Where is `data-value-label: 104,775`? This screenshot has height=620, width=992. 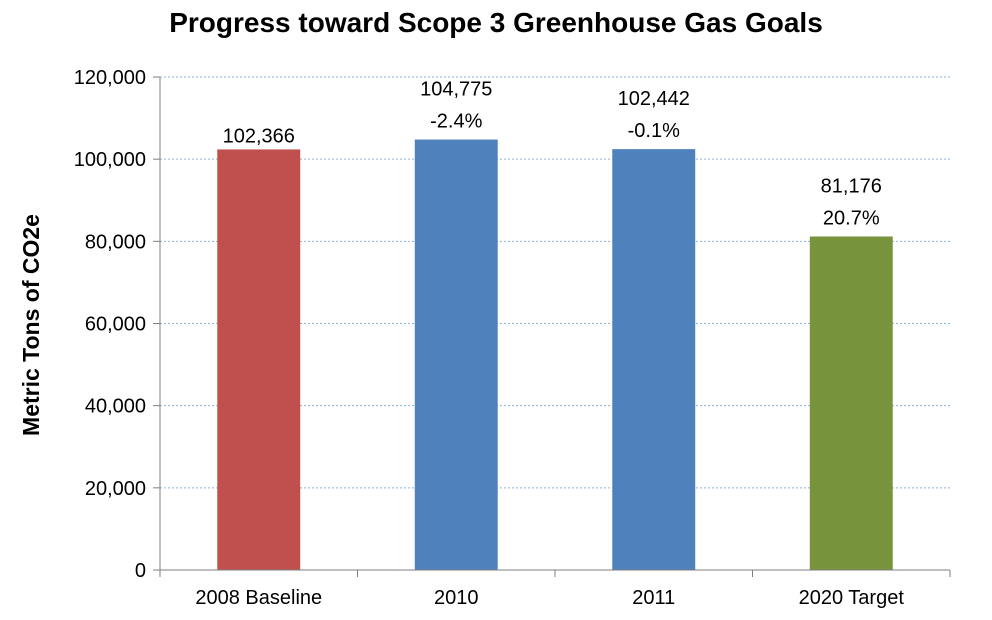
data-value-label: 104,775 is located at coordinates (456, 90).